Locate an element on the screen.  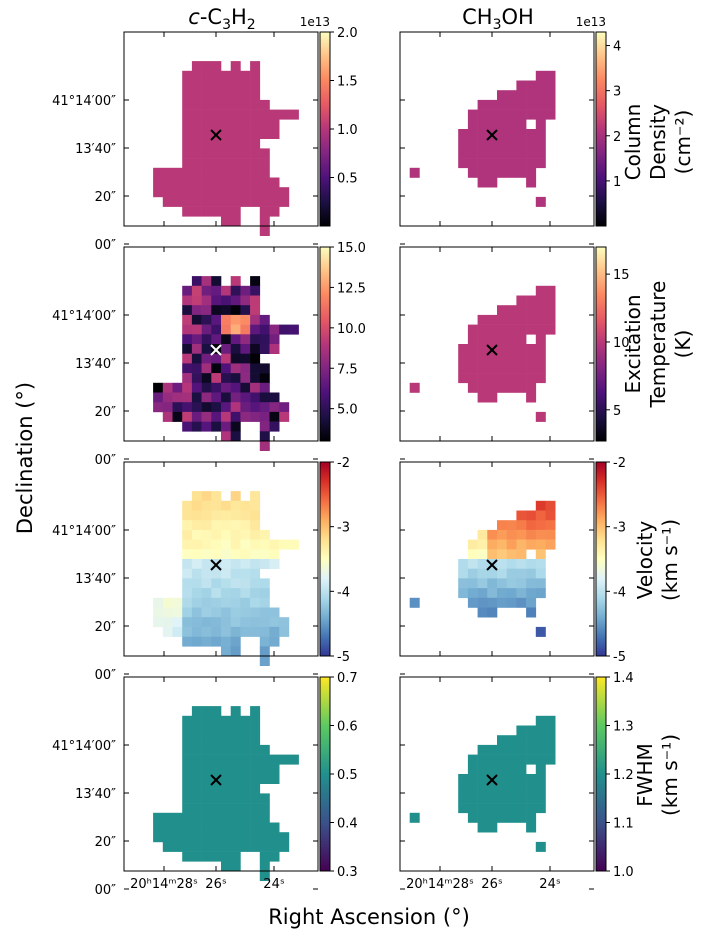
plot-frame is located at coordinates (497, 344).